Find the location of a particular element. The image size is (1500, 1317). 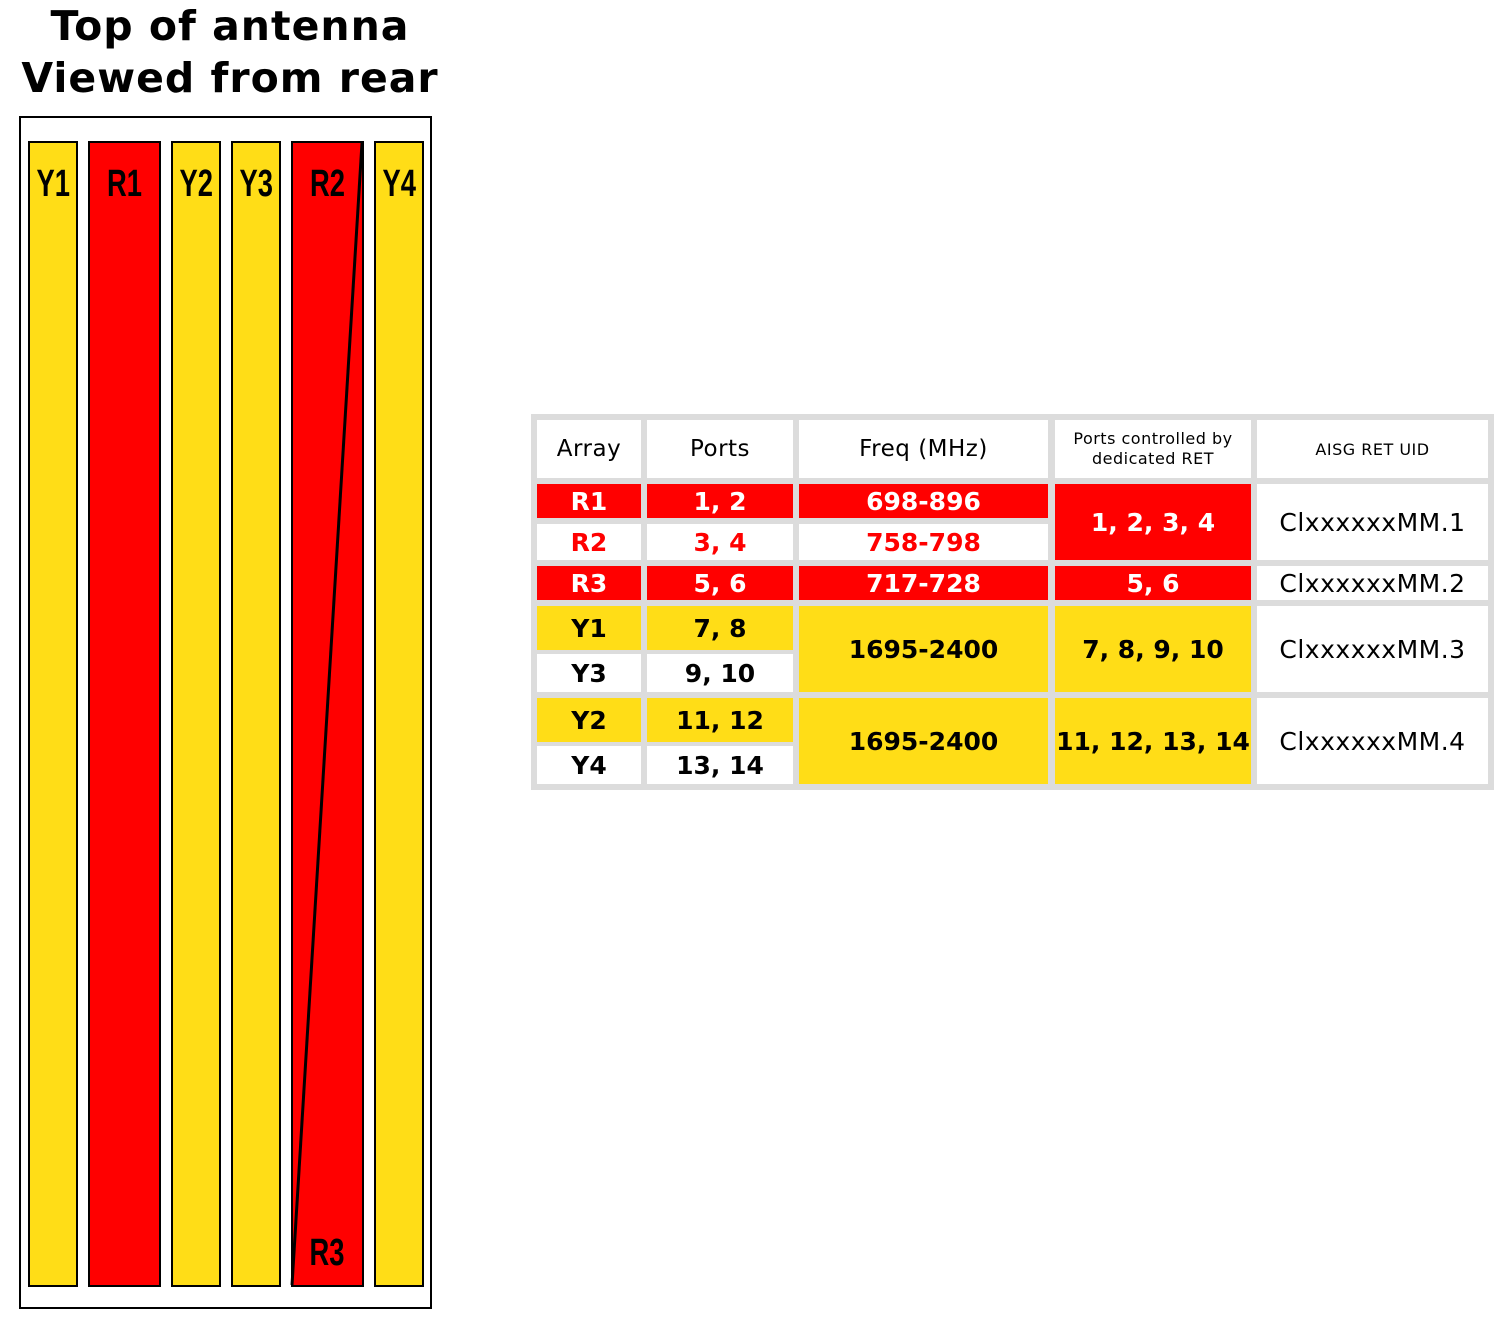

uid-group-3: ClxxxxxxMM.3 is located at coordinates (1372, 649).